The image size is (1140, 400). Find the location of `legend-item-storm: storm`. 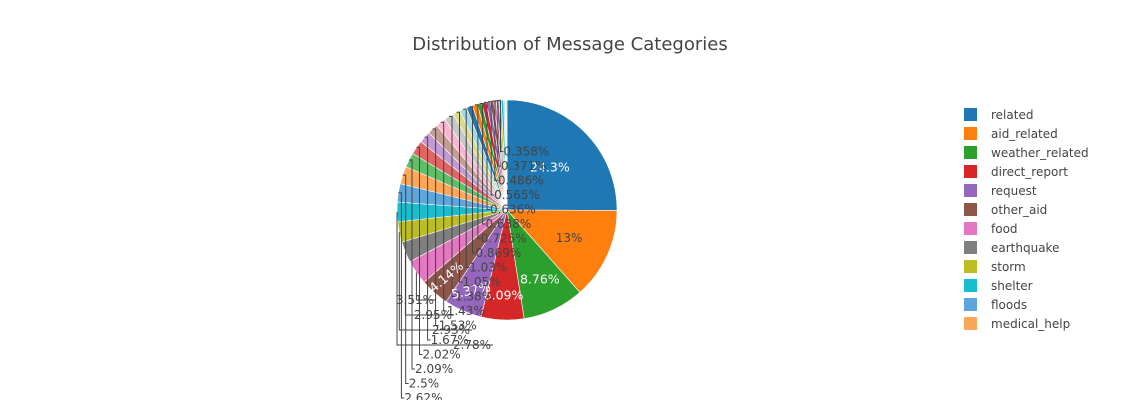

legend-item-storm: storm is located at coordinates (995, 267).